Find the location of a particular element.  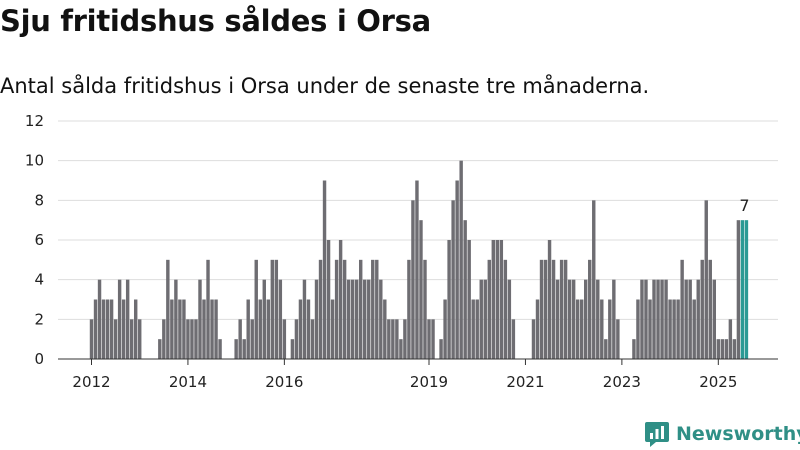

y-tick-label: 10 is located at coordinates (34, 161).